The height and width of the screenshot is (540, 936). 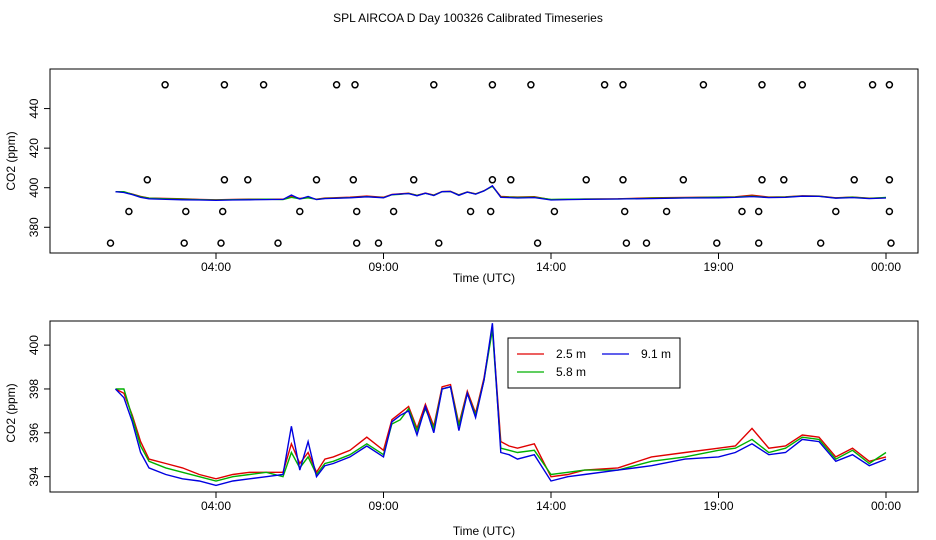 I want to click on panel-bottom-ylabel: CO2 (ppm), so click(x=11, y=412).